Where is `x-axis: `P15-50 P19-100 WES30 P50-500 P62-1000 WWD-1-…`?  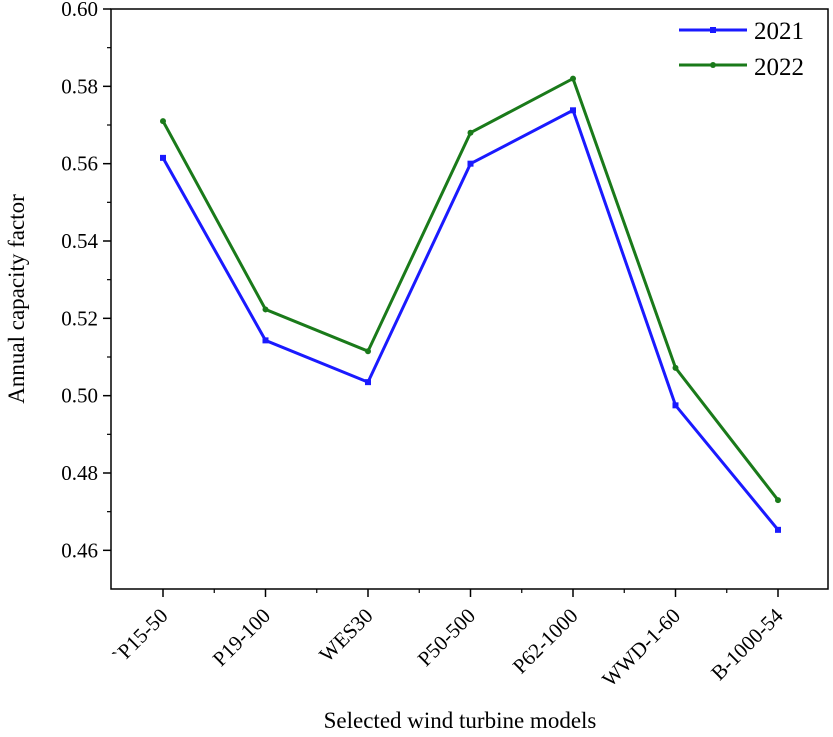
x-axis: `P15-50 P19-100 WES30 P50-500 P62-1000 WWD-1-… is located at coordinates (448, 640).